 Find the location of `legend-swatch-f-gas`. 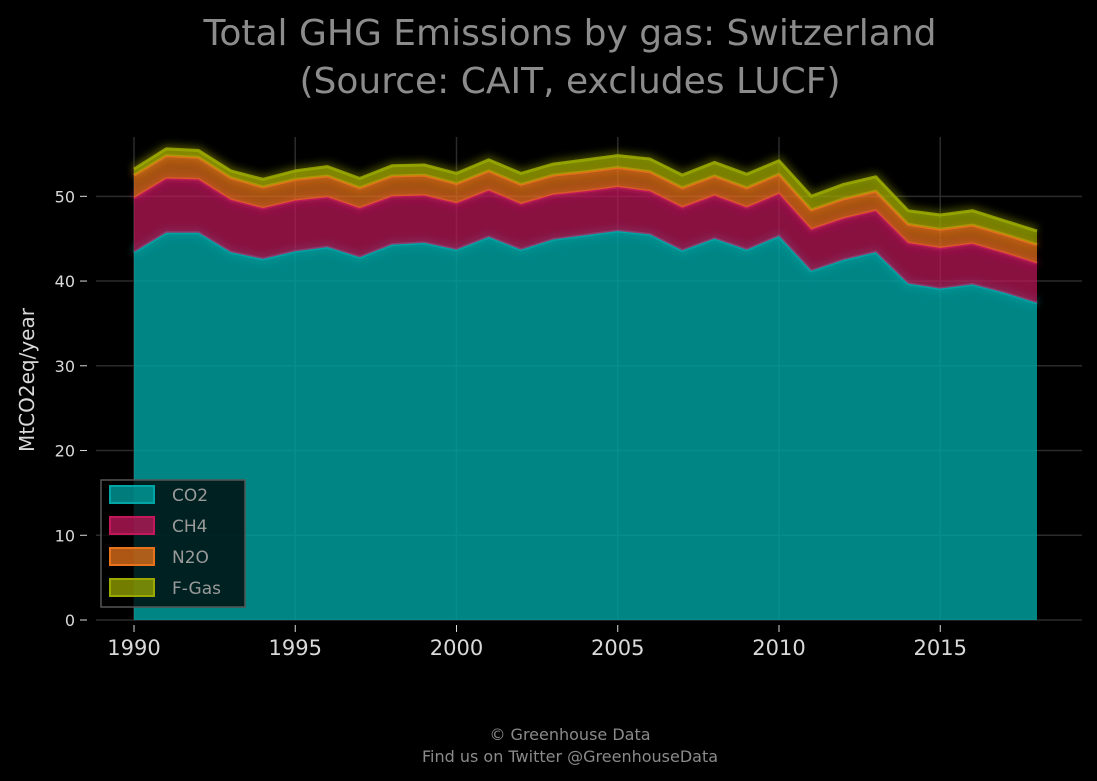

legend-swatch-f-gas is located at coordinates (132, 587).